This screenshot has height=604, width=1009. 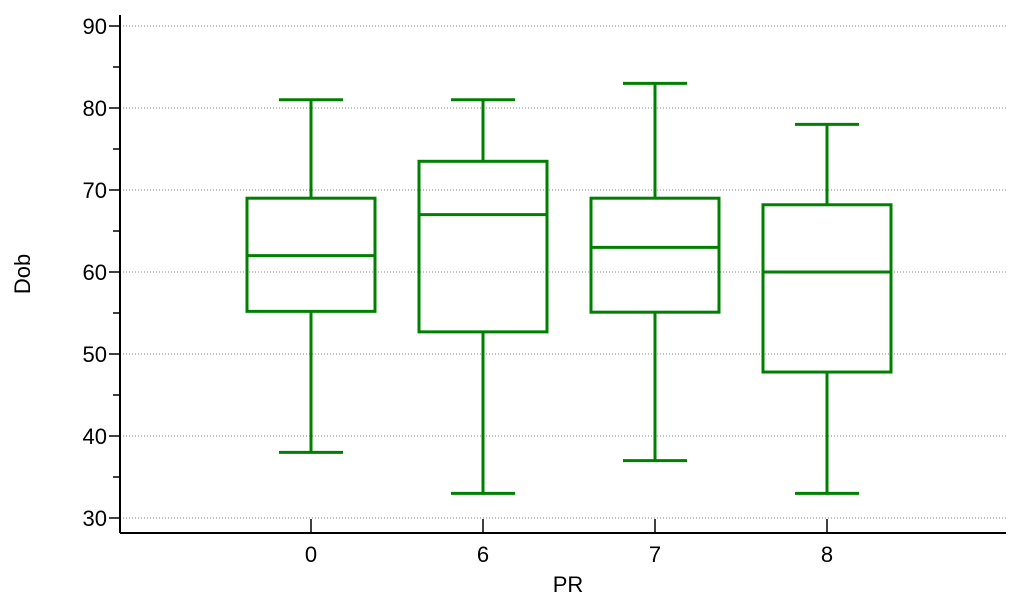 What do you see at coordinates (95, 272) in the screenshot?
I see `y-tick-label: 60` at bounding box center [95, 272].